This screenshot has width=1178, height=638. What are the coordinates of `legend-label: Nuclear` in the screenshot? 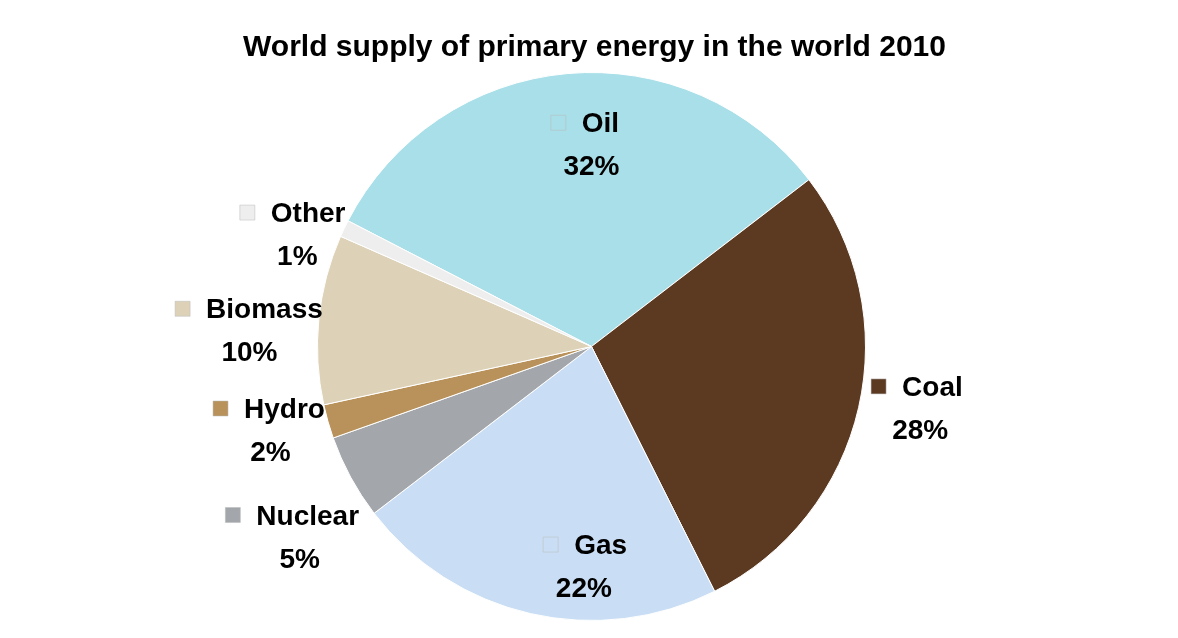 It's located at (308, 515).